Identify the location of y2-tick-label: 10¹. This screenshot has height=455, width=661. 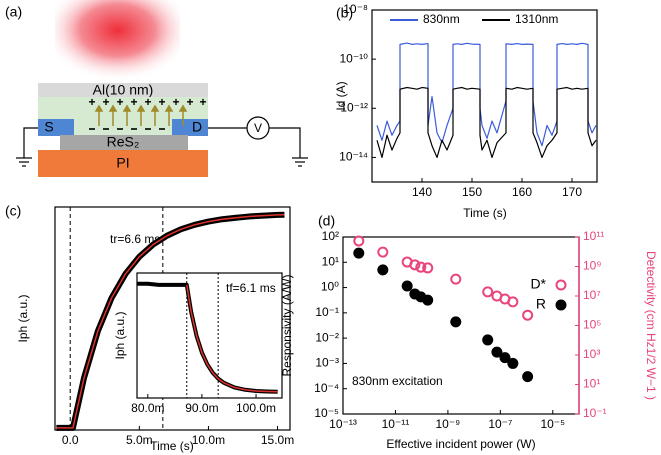
(591, 384).